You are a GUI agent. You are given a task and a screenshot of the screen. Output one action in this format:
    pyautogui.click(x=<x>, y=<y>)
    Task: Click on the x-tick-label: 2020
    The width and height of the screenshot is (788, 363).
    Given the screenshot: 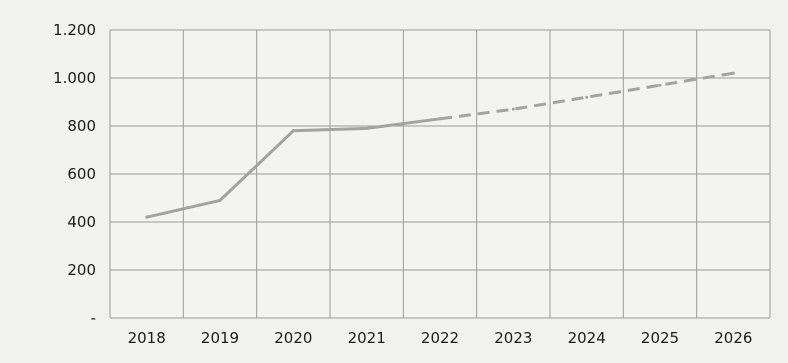 What is the action you would take?
    pyautogui.click(x=293, y=338)
    